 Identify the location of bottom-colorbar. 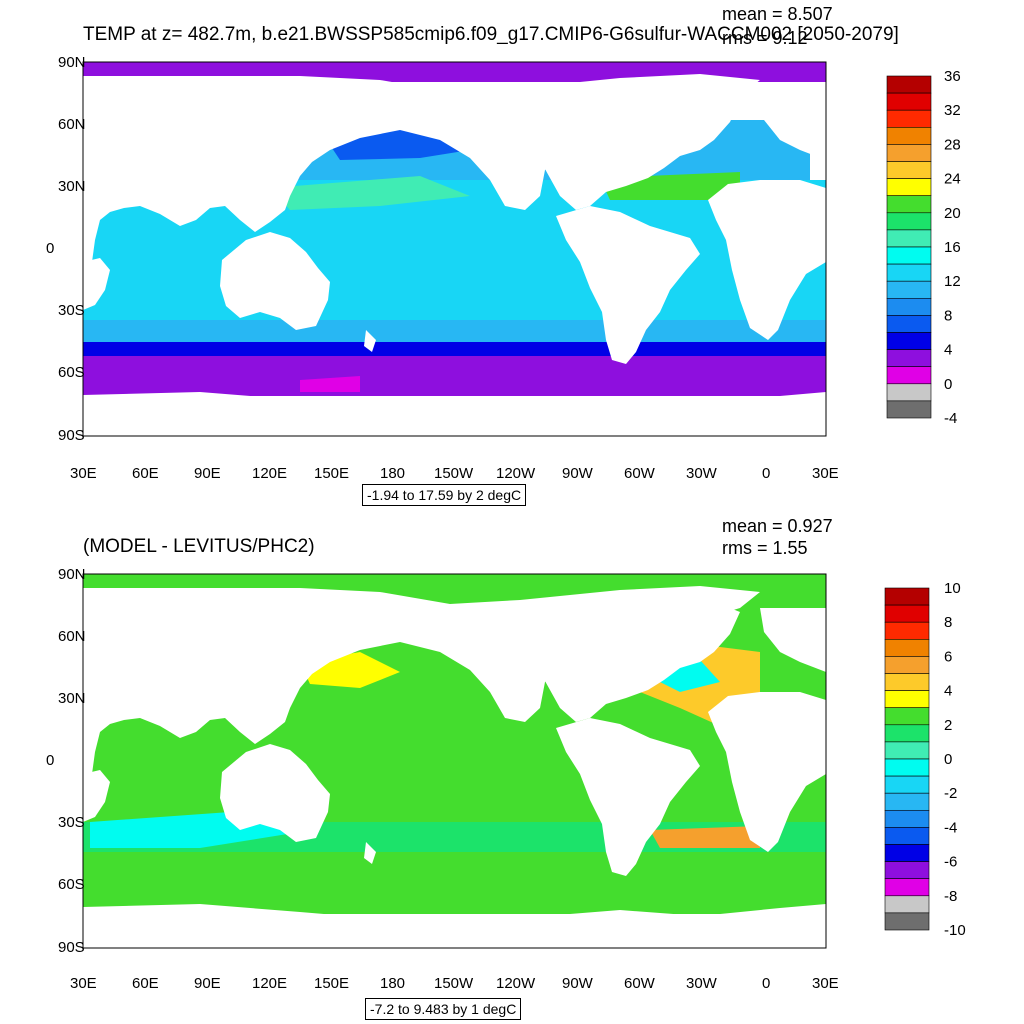
(907, 759).